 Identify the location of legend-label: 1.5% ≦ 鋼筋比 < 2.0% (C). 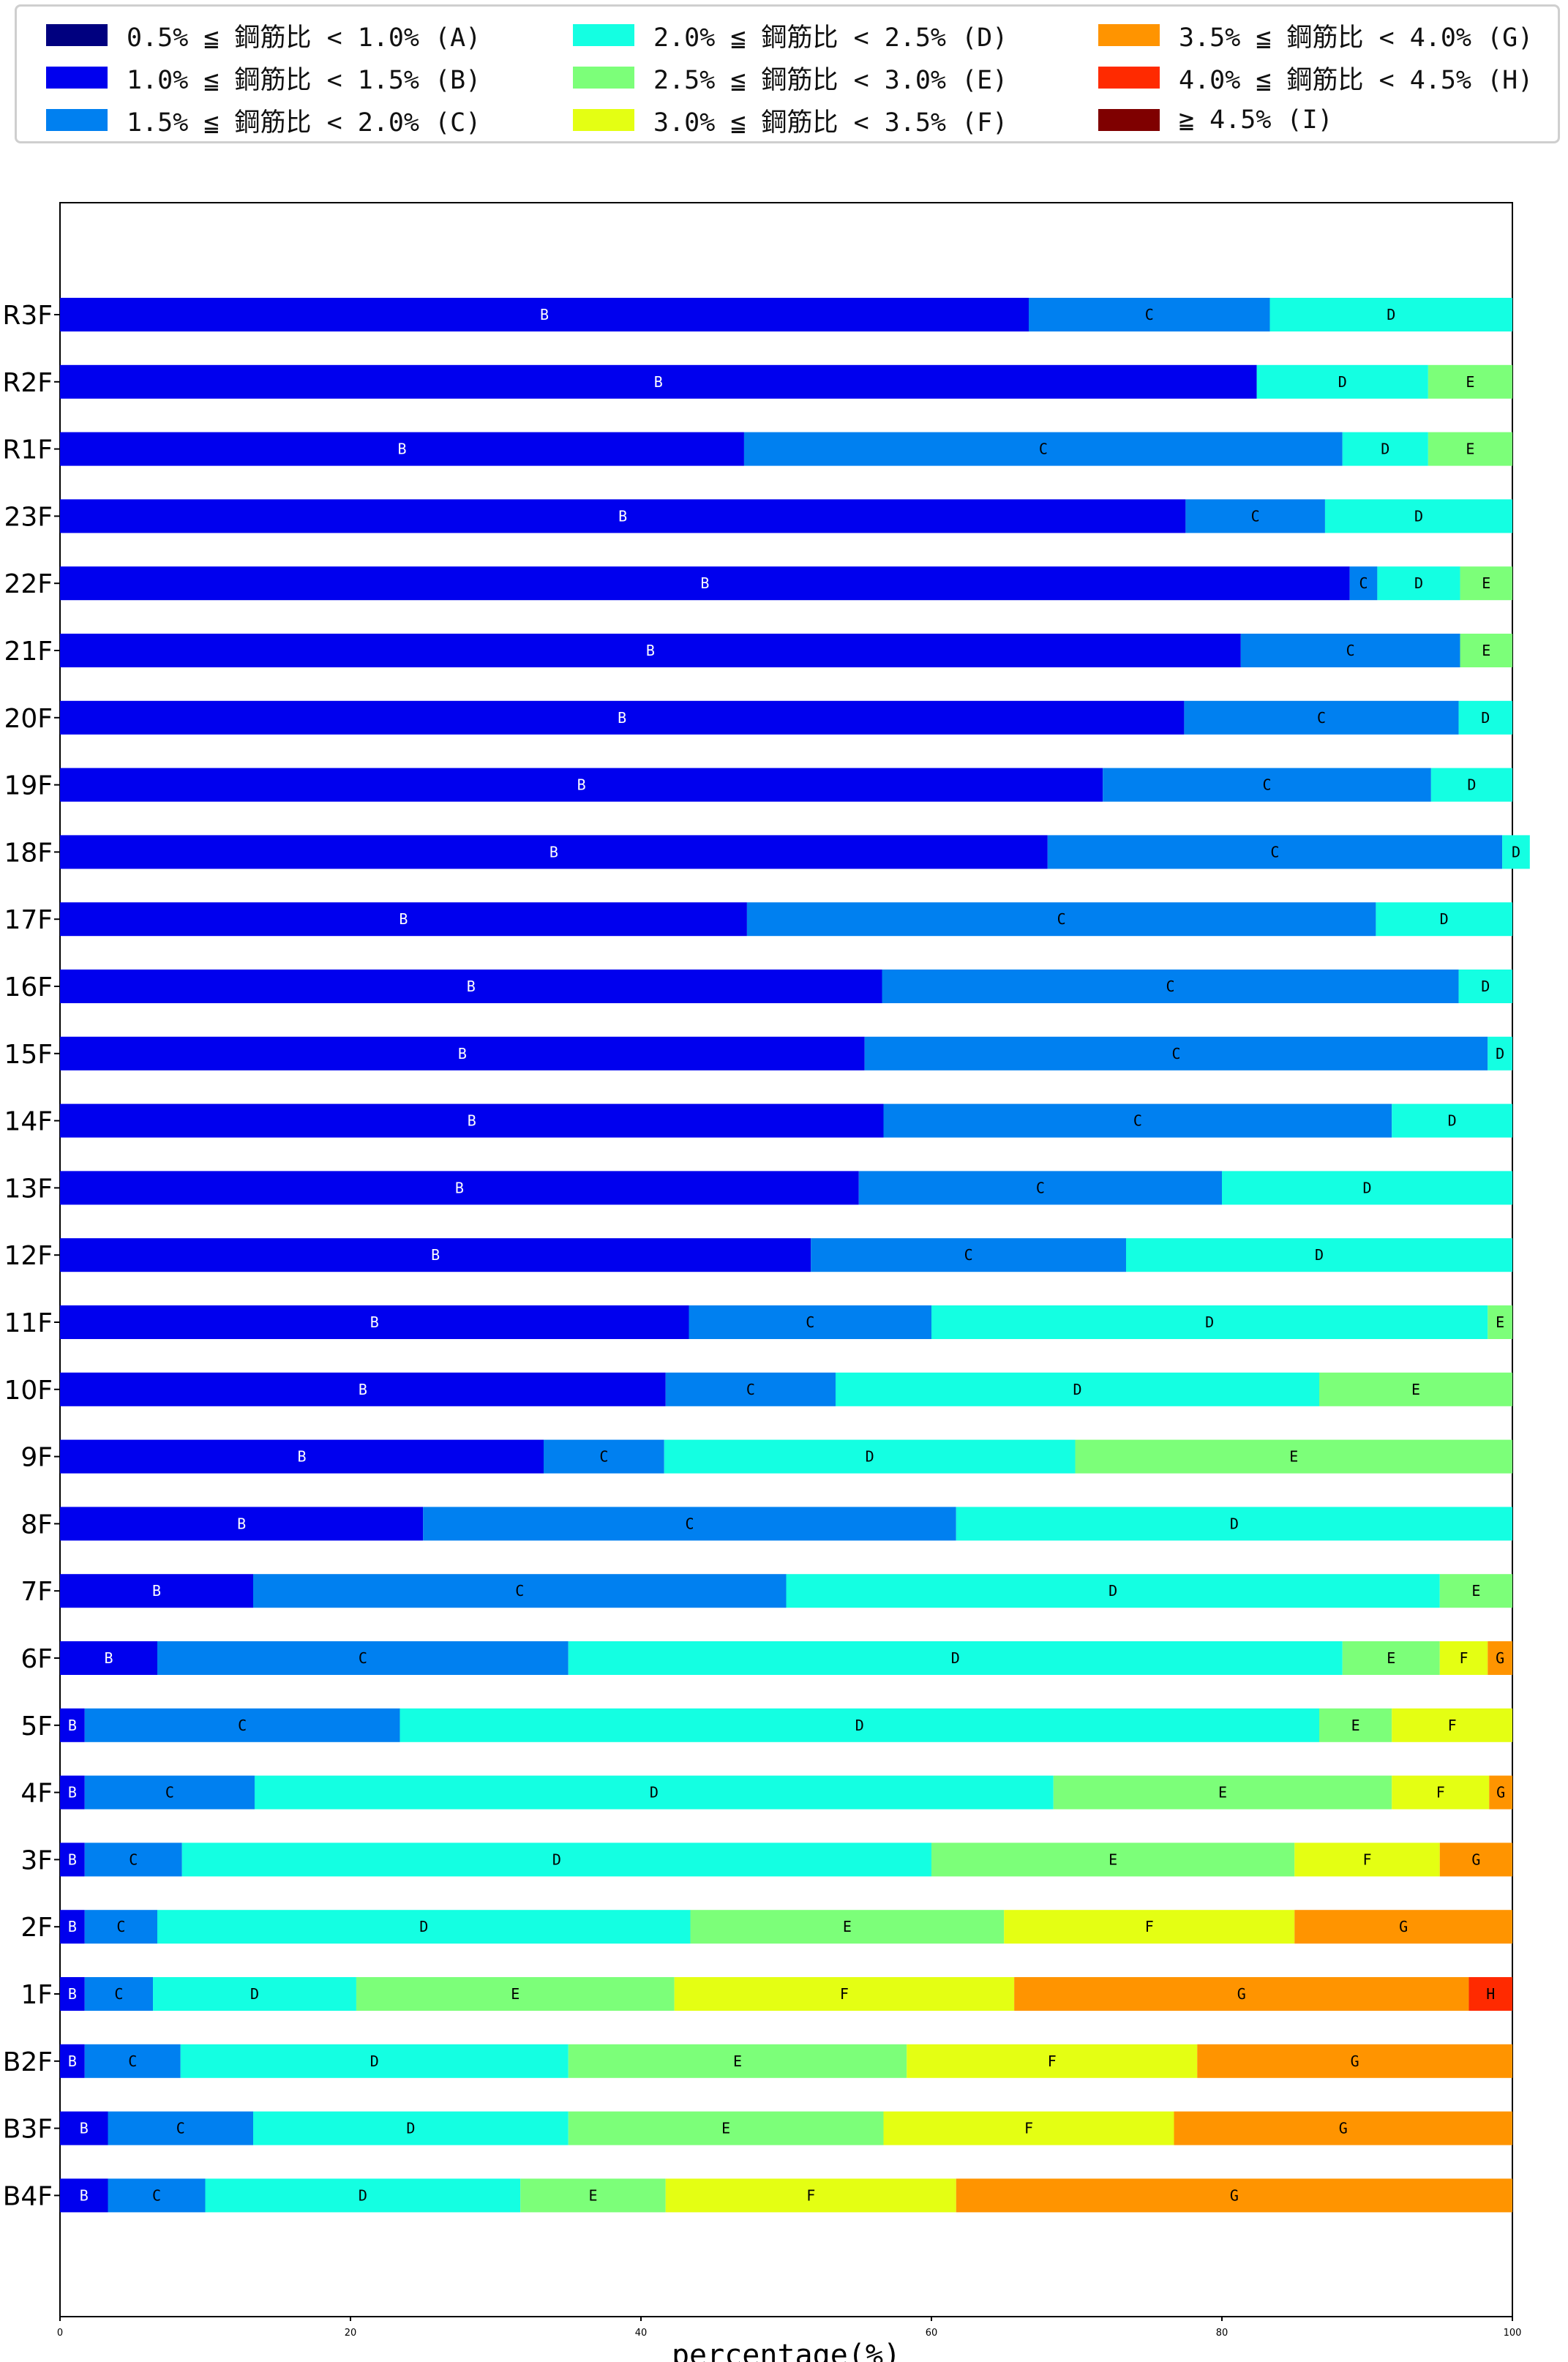
(304, 123).